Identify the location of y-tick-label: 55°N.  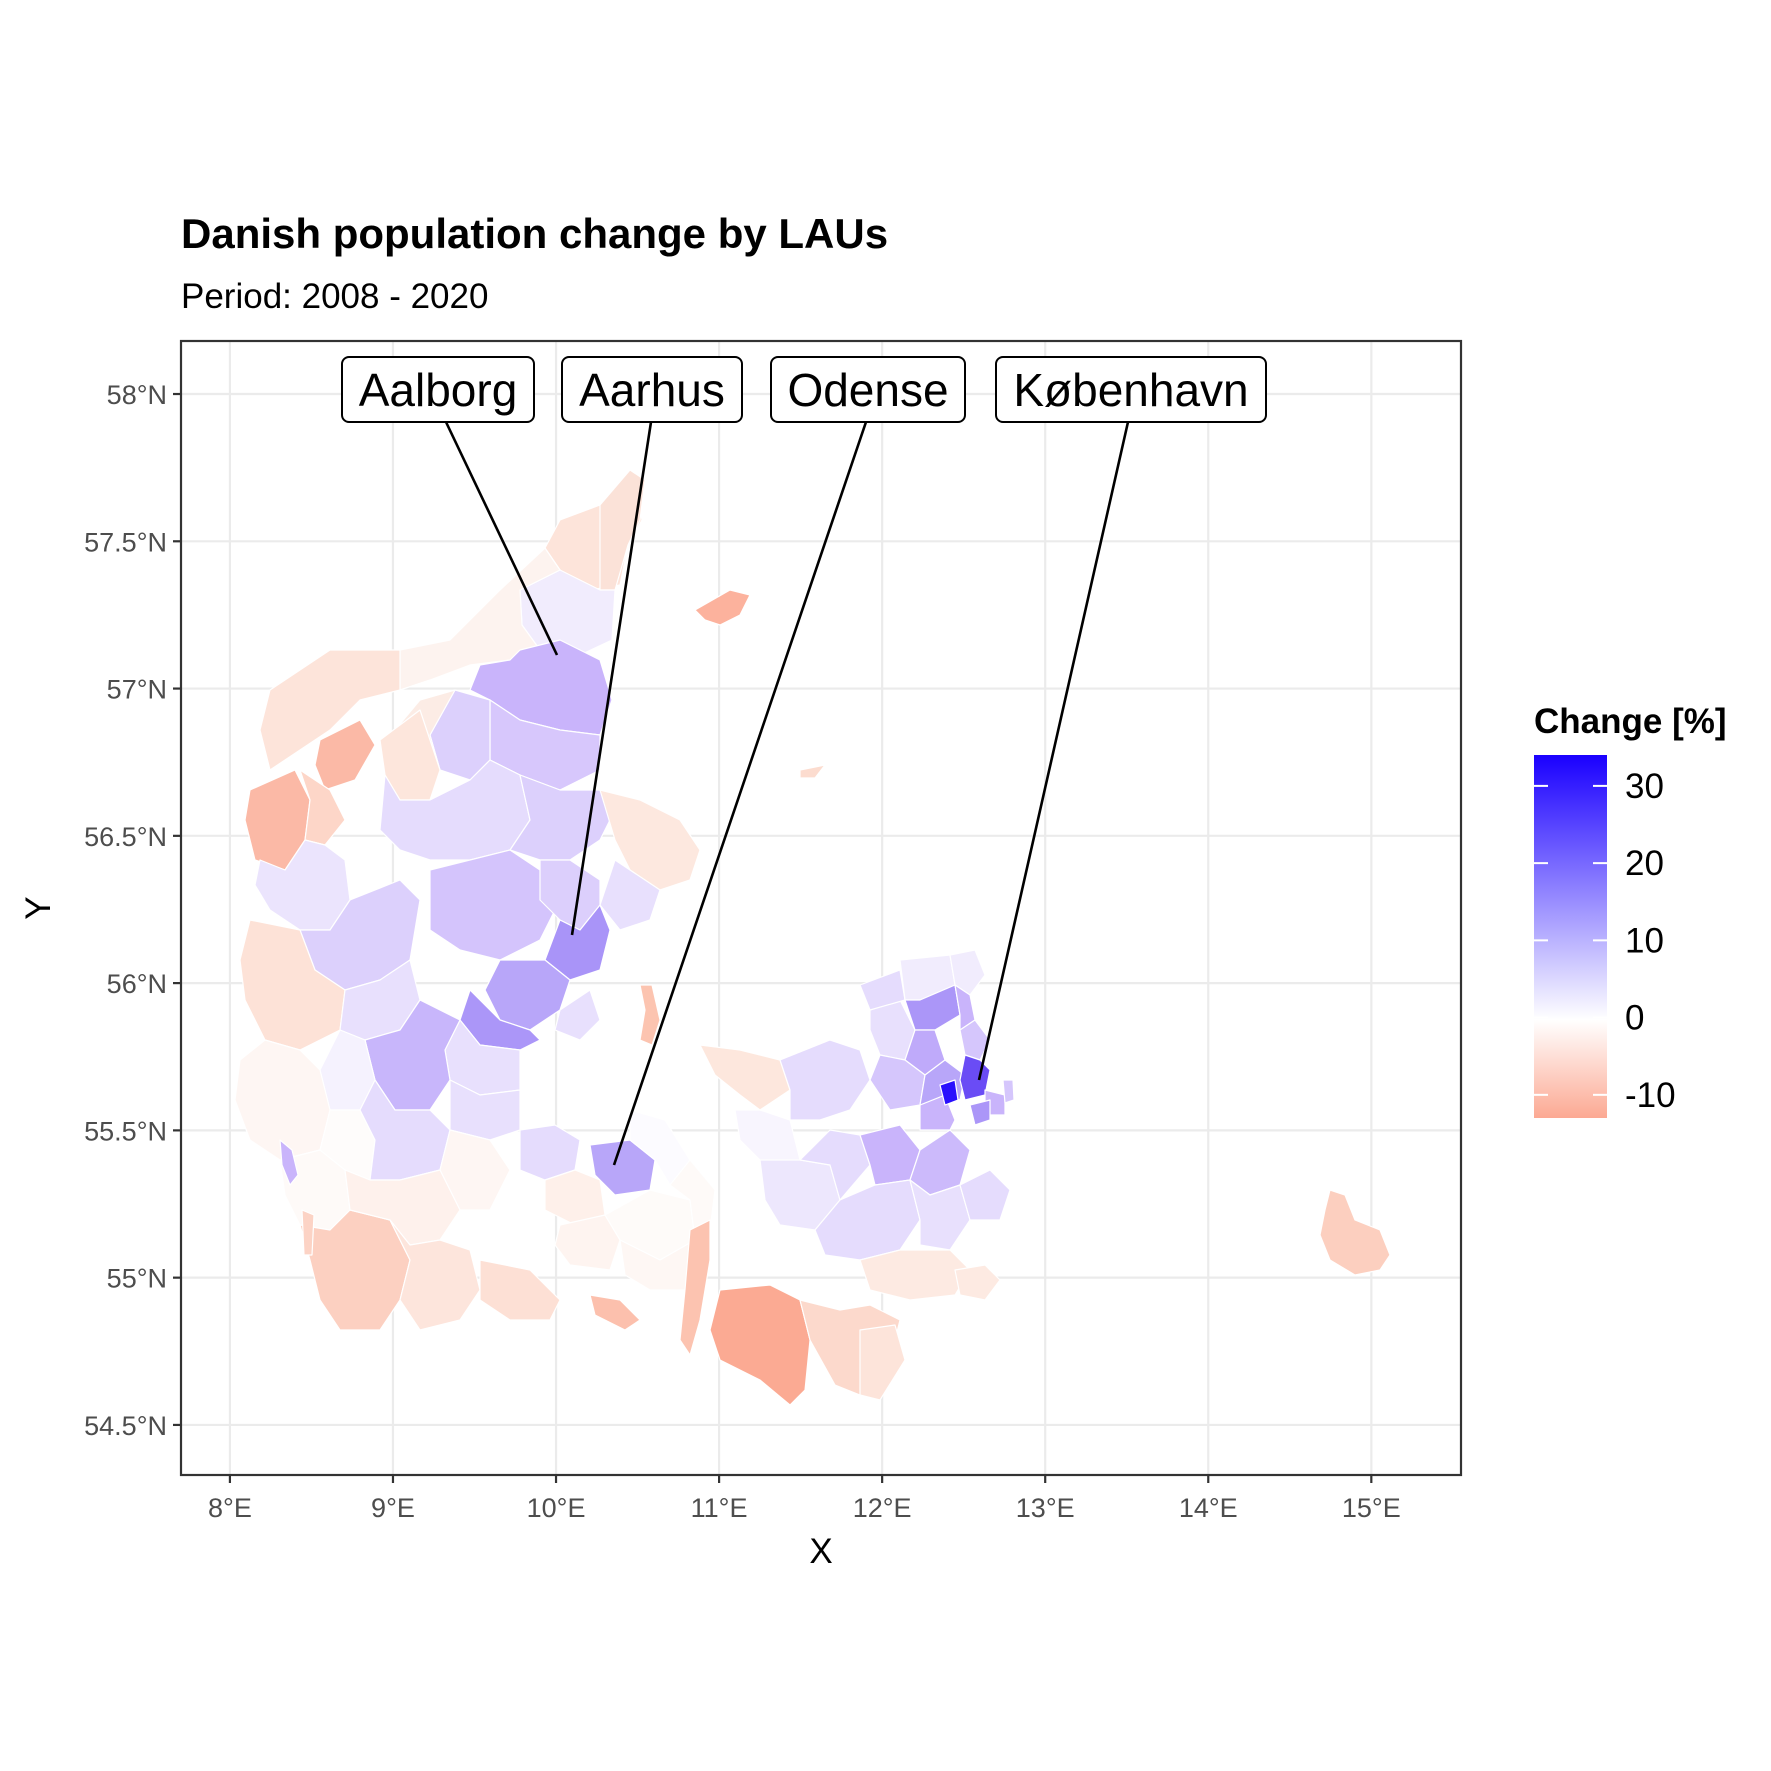
(137, 1279).